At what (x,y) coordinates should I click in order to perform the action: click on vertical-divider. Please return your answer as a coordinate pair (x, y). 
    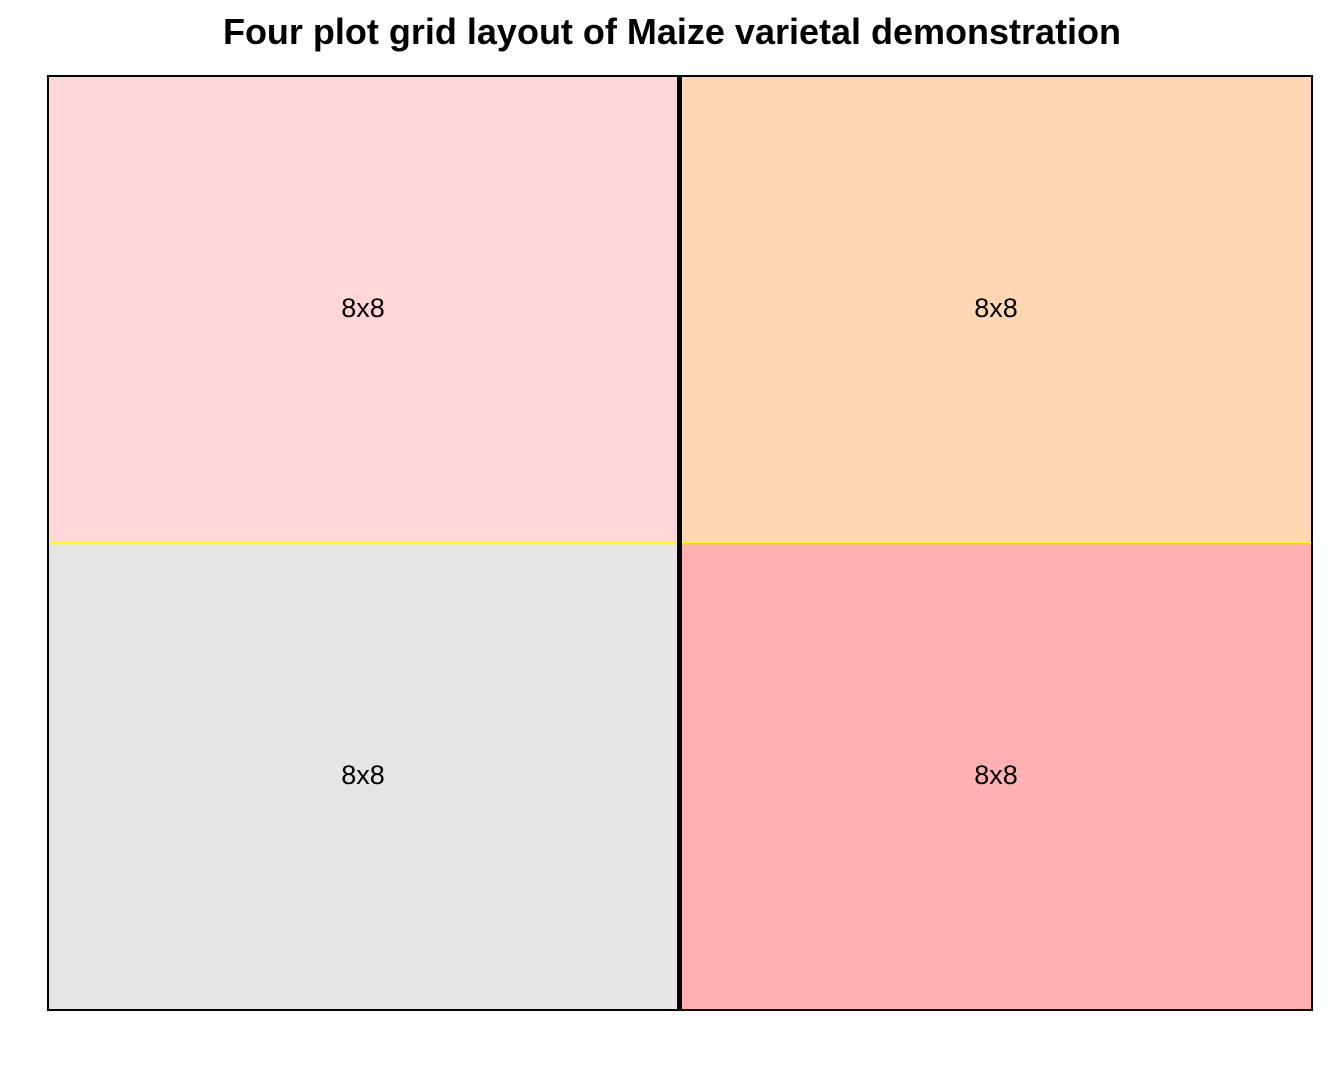
    Looking at the image, I should click on (679, 542).